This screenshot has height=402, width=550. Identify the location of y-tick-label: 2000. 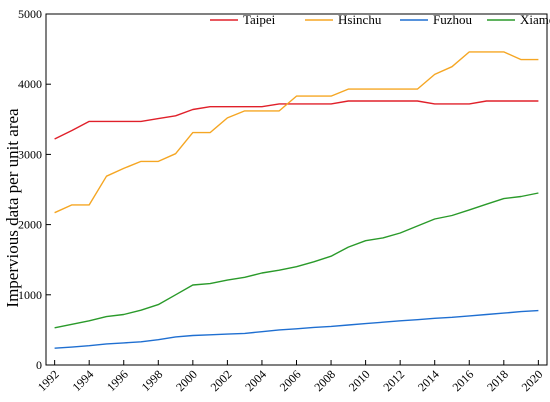
(30, 225).